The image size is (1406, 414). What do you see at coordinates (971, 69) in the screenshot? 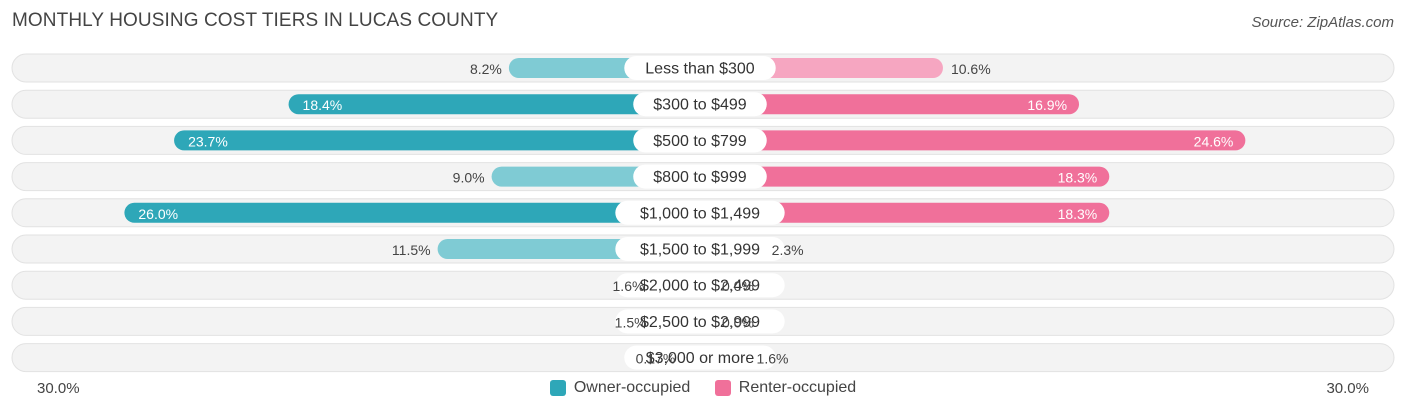
I see `value-label-renter: 10.6%` at bounding box center [971, 69].